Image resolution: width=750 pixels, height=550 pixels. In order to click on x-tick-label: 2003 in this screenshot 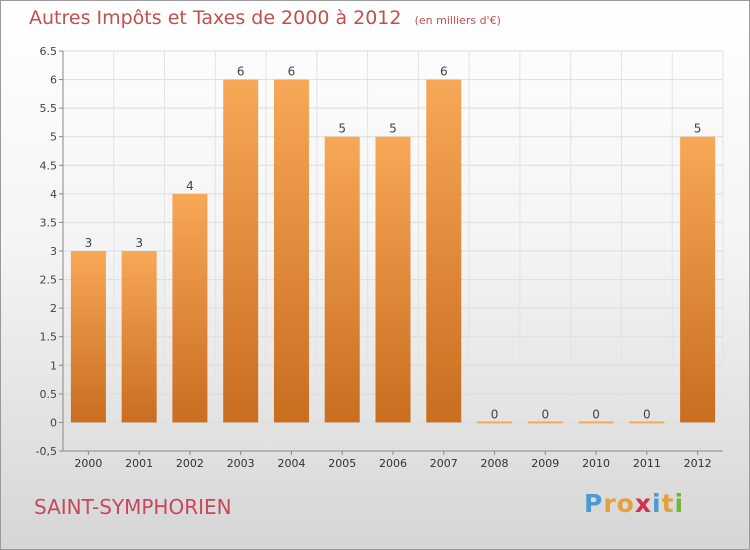, I will do `click(241, 463)`.